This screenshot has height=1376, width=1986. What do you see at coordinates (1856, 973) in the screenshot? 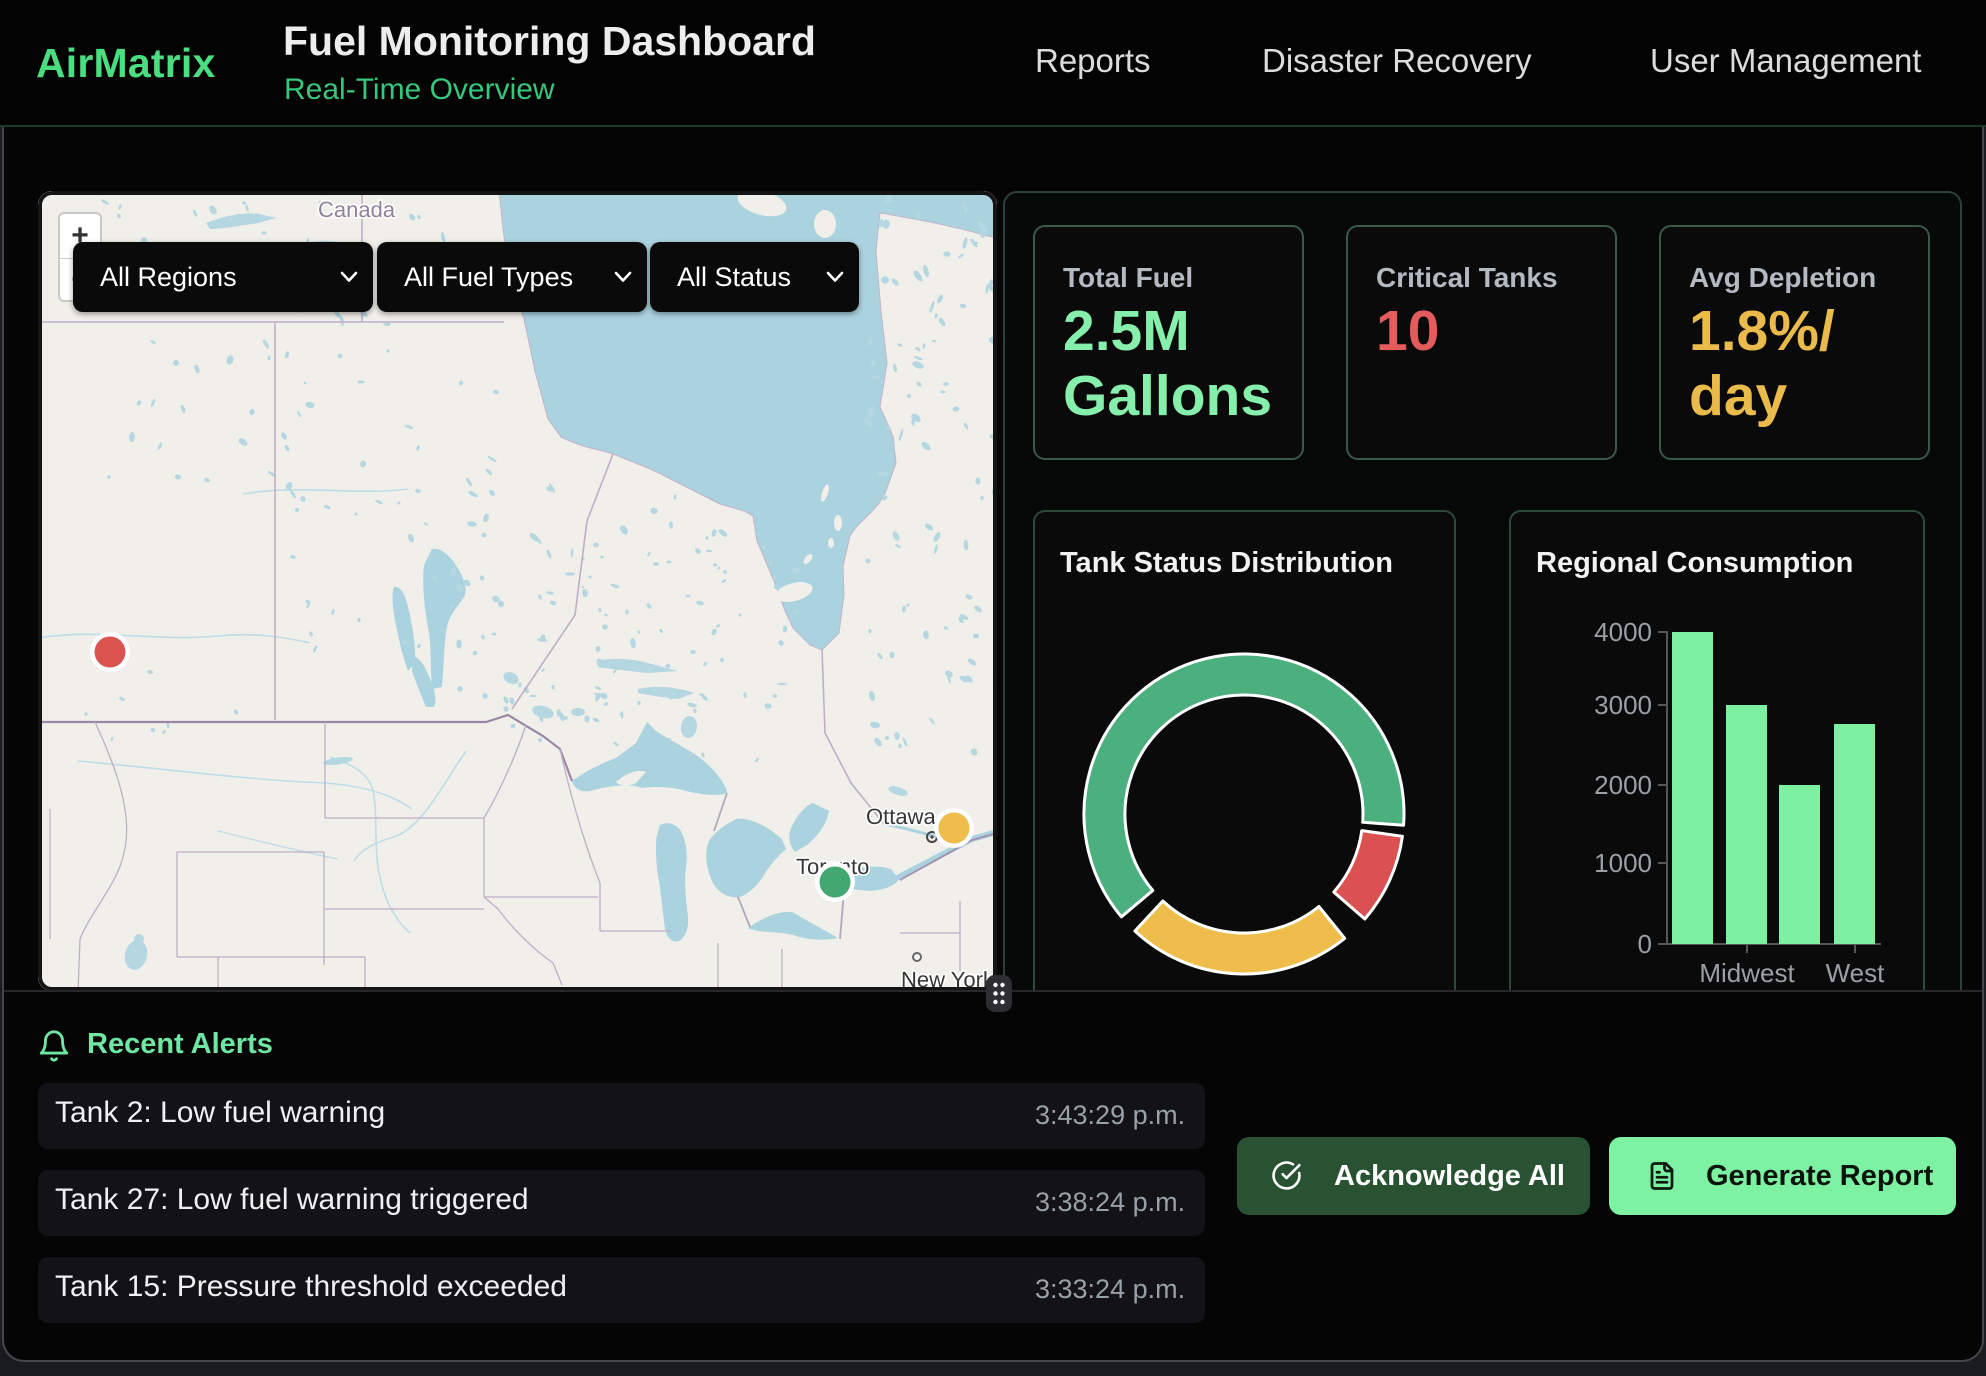
I see `svg-text: West` at bounding box center [1856, 973].